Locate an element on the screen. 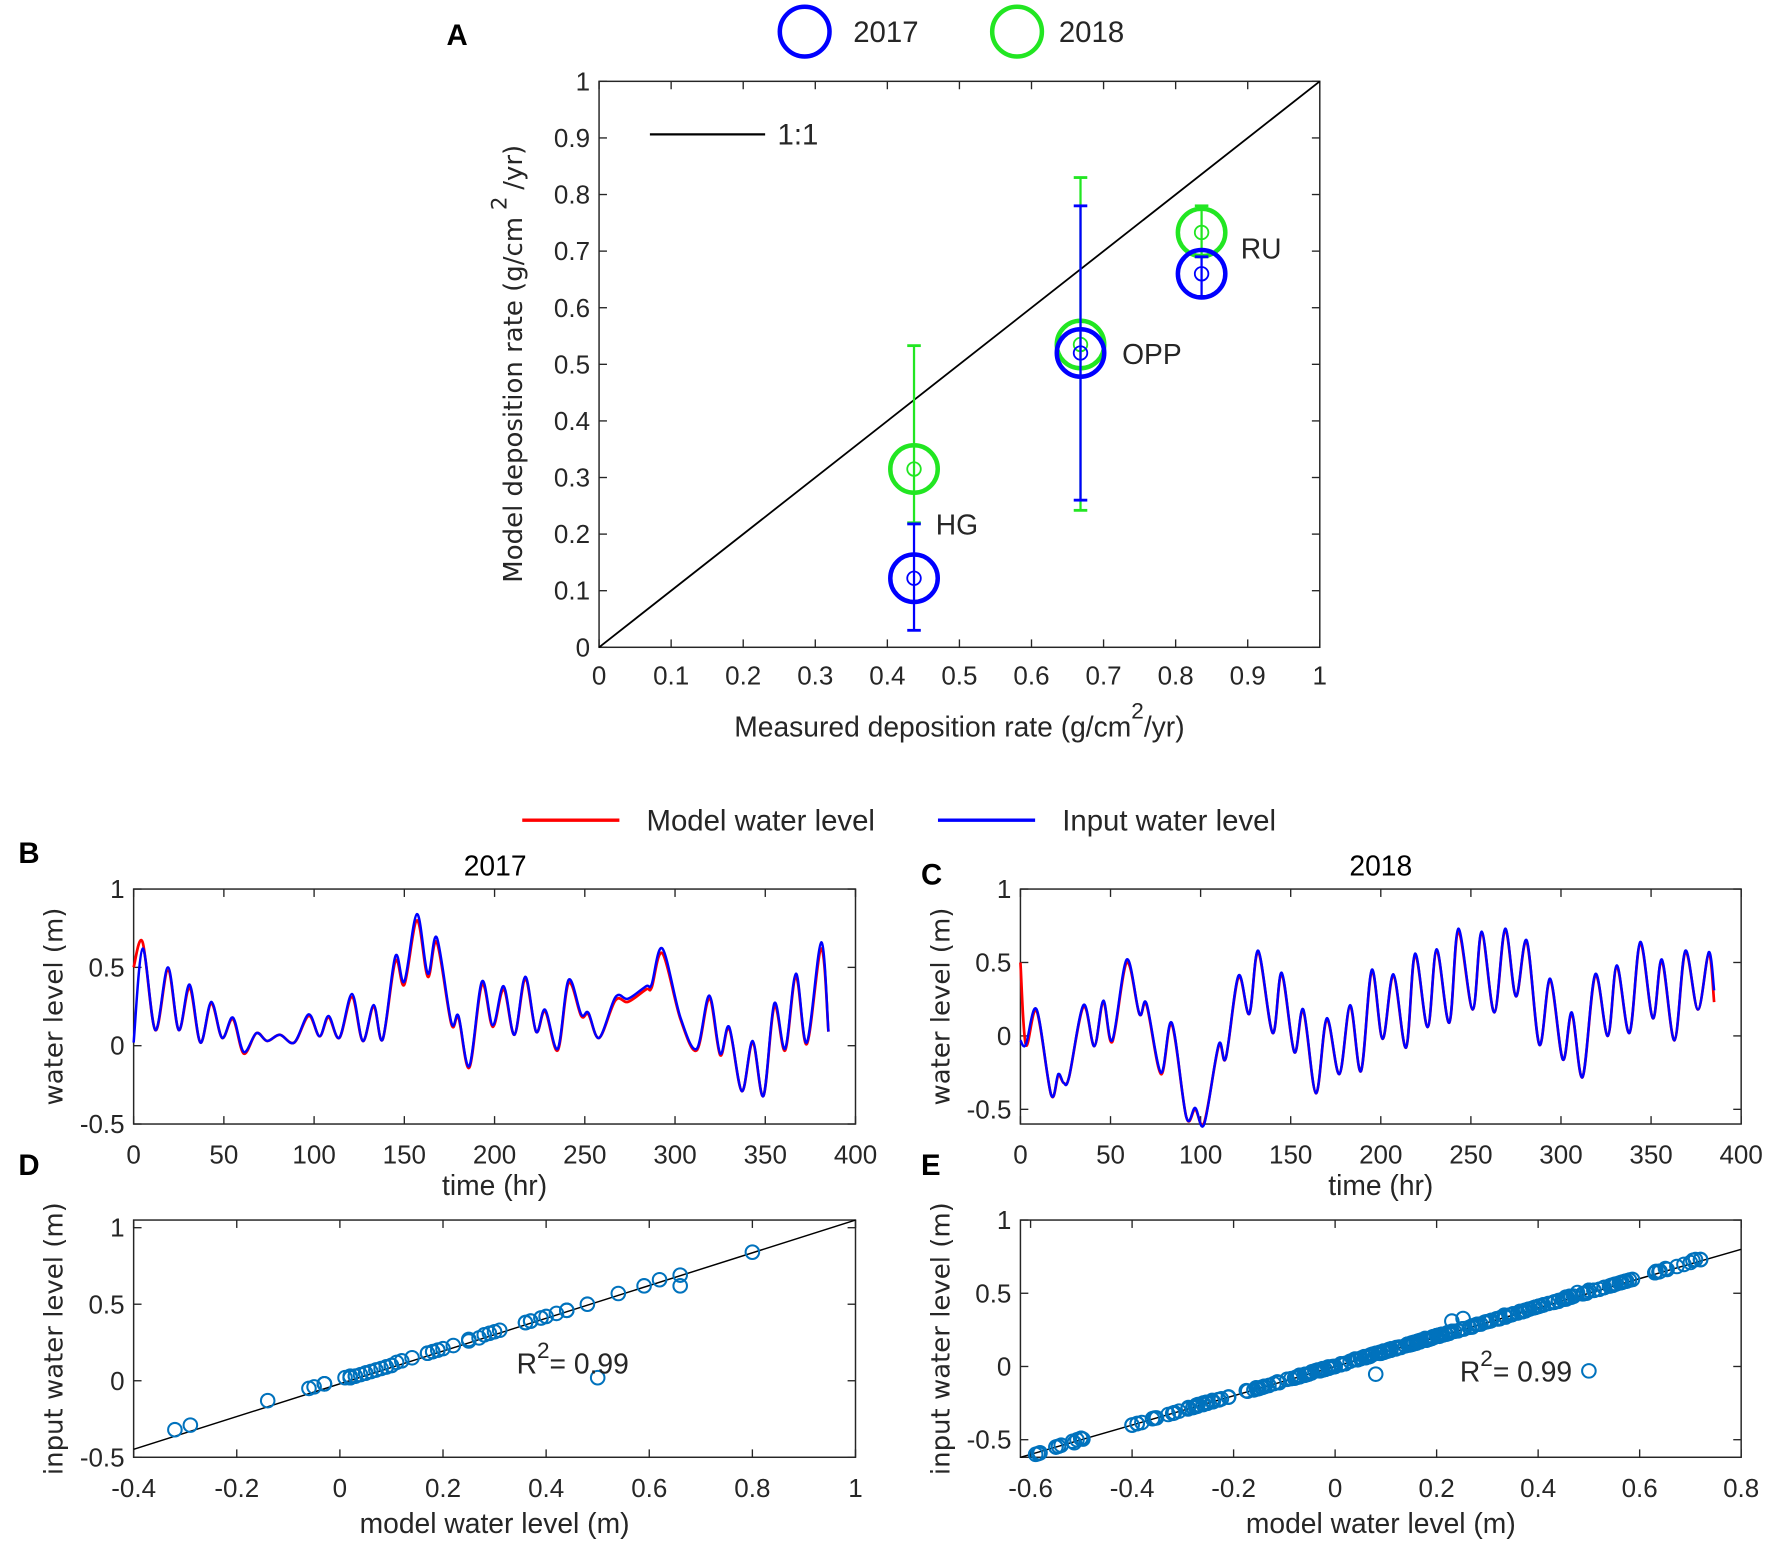  y-tick-label: 0.1 is located at coordinates (572, 591).